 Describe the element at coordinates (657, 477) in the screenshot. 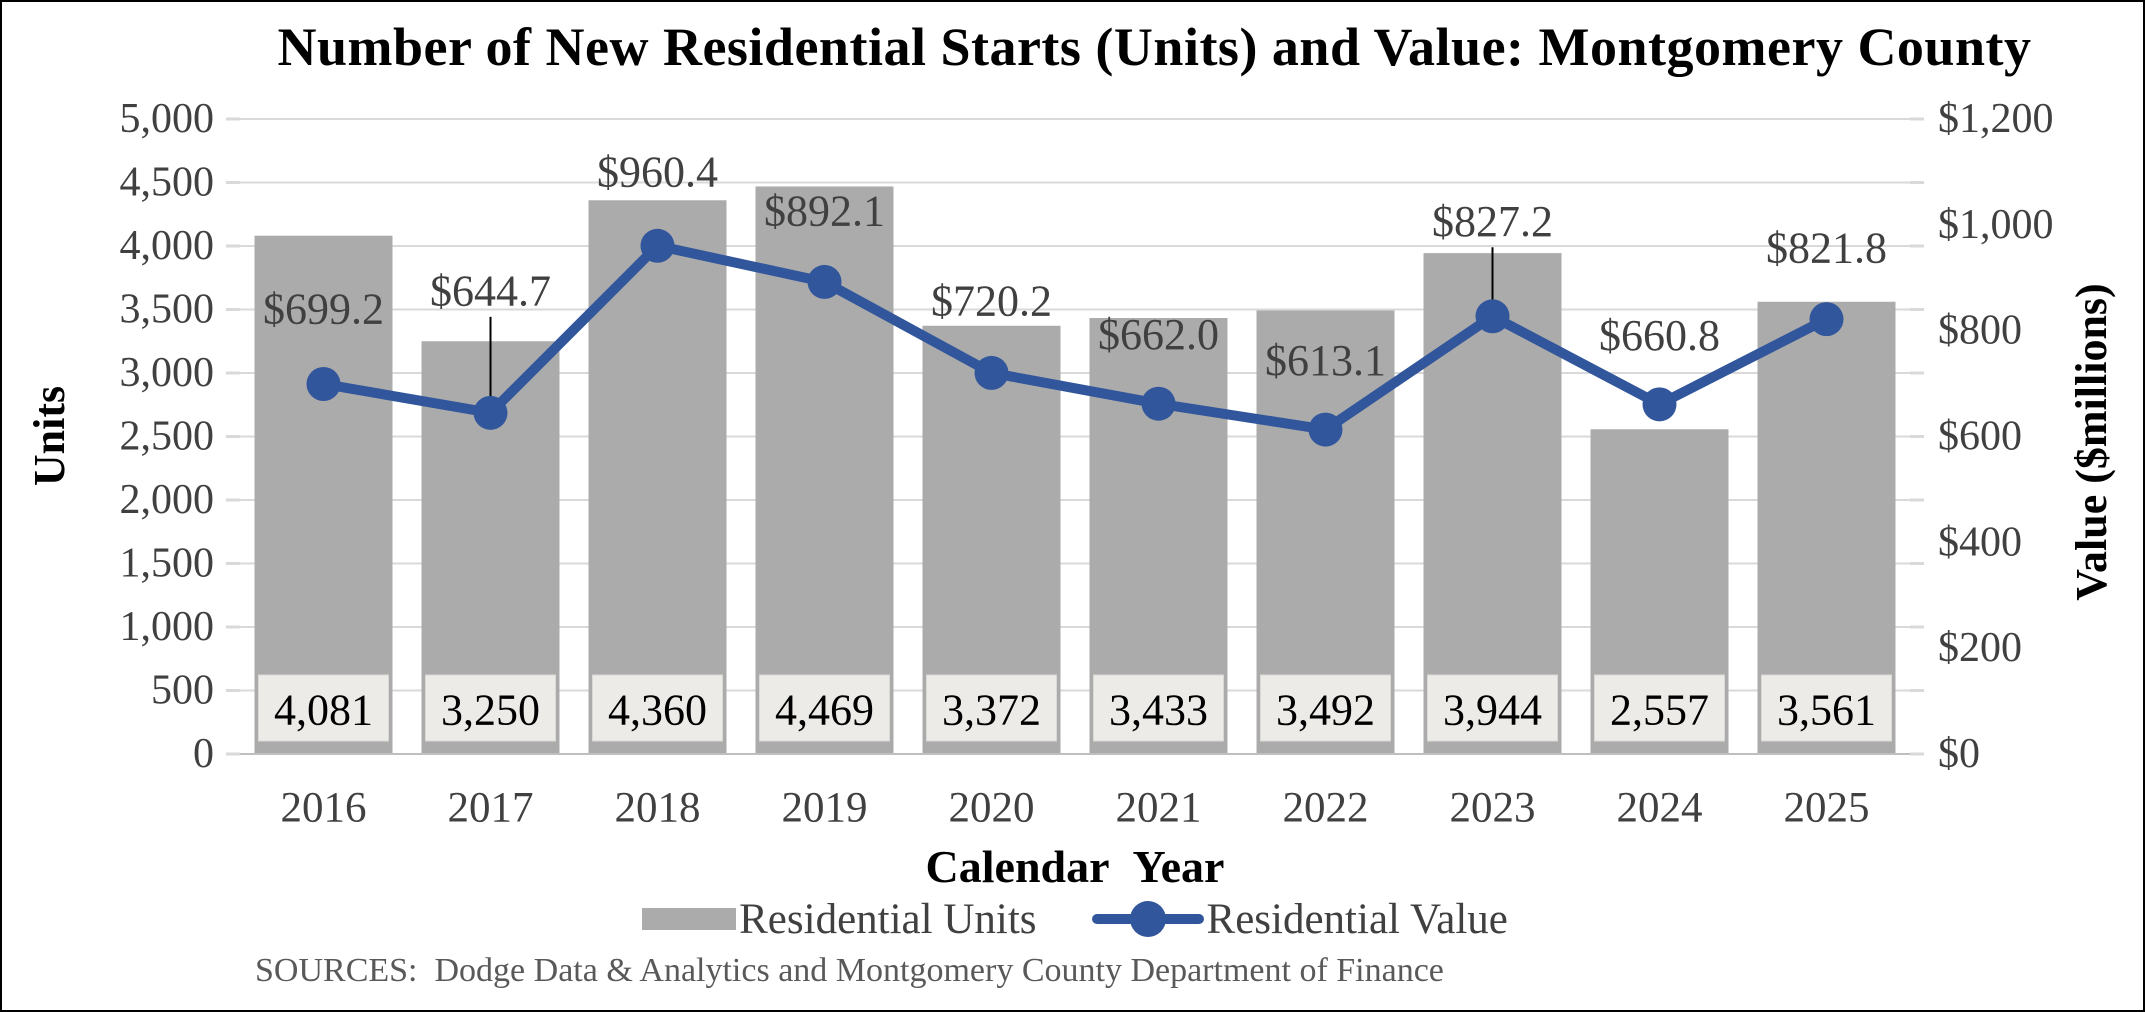

I see `bar-2018` at that location.